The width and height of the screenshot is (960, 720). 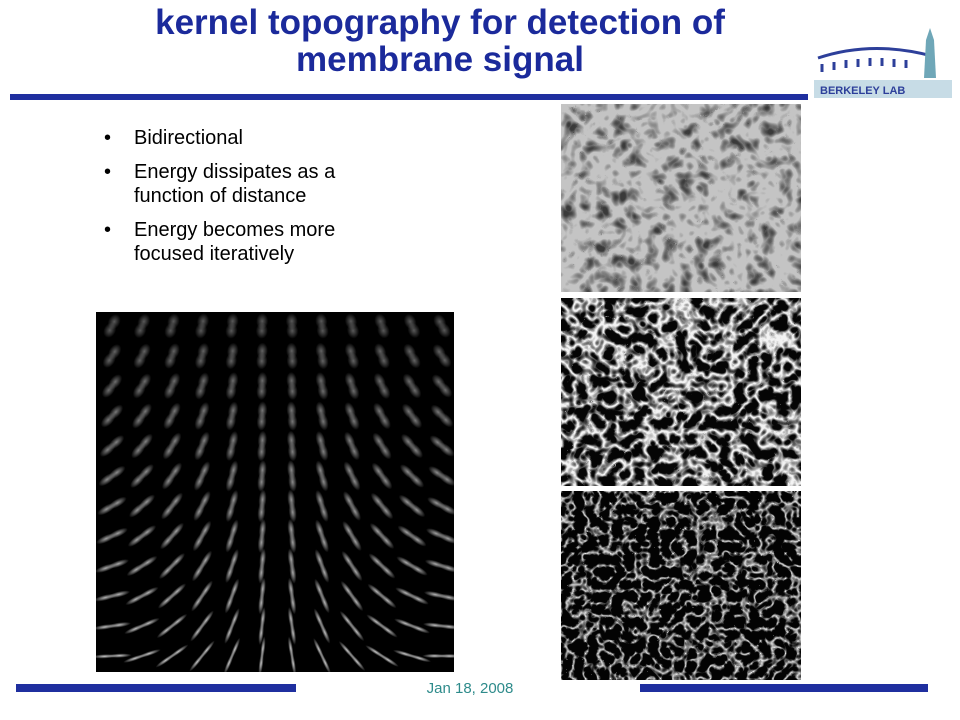 What do you see at coordinates (440, 59) in the screenshot?
I see `title-line: membrane signal` at bounding box center [440, 59].